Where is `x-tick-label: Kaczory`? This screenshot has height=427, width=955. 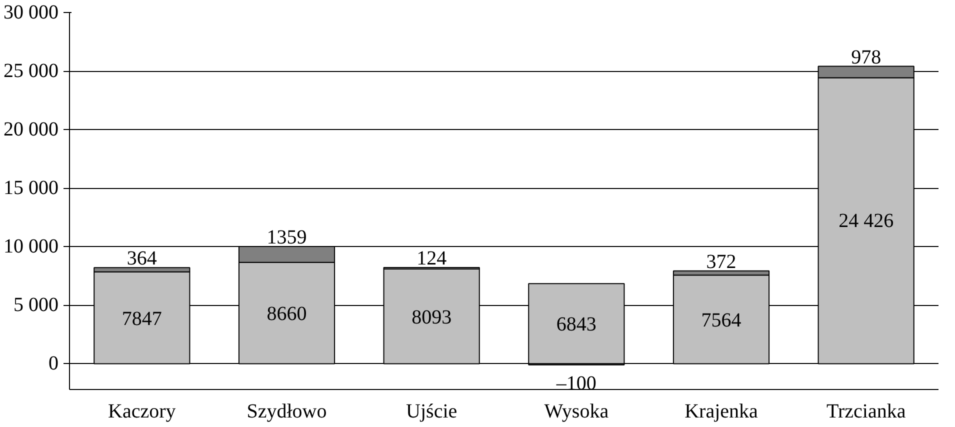 x-tick-label: Kaczory is located at coordinates (142, 411).